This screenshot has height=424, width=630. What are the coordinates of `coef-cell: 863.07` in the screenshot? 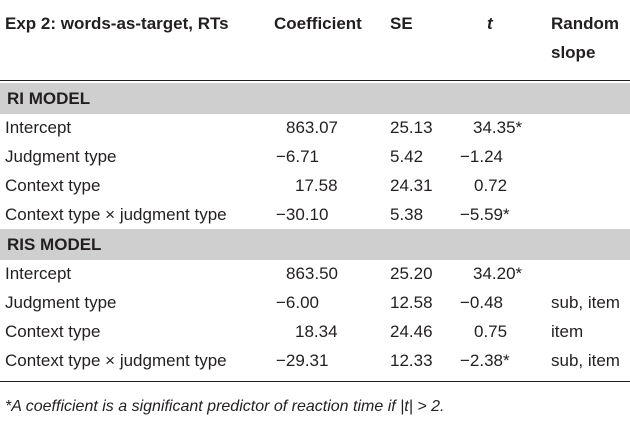 It's located at (312, 127).